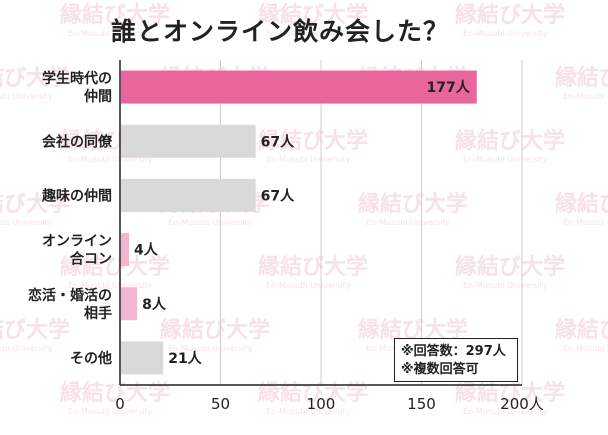 This screenshot has height=435, width=608. I want to click on category-label: 恋活・婚活の相手, so click(70, 304).